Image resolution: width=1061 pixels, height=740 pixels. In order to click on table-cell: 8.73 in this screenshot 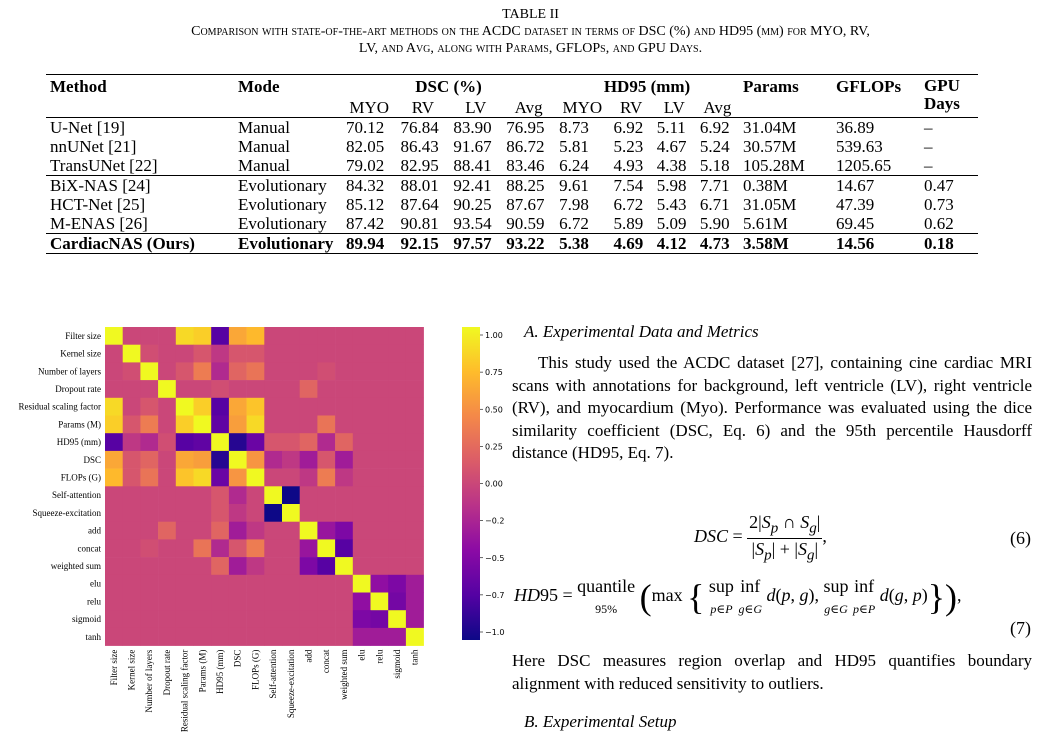, I will do `click(574, 127)`.